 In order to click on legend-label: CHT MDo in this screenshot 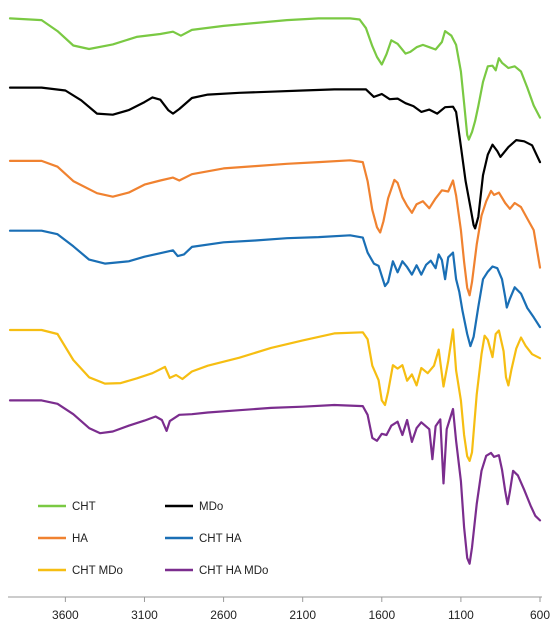, I will do `click(97, 571)`.